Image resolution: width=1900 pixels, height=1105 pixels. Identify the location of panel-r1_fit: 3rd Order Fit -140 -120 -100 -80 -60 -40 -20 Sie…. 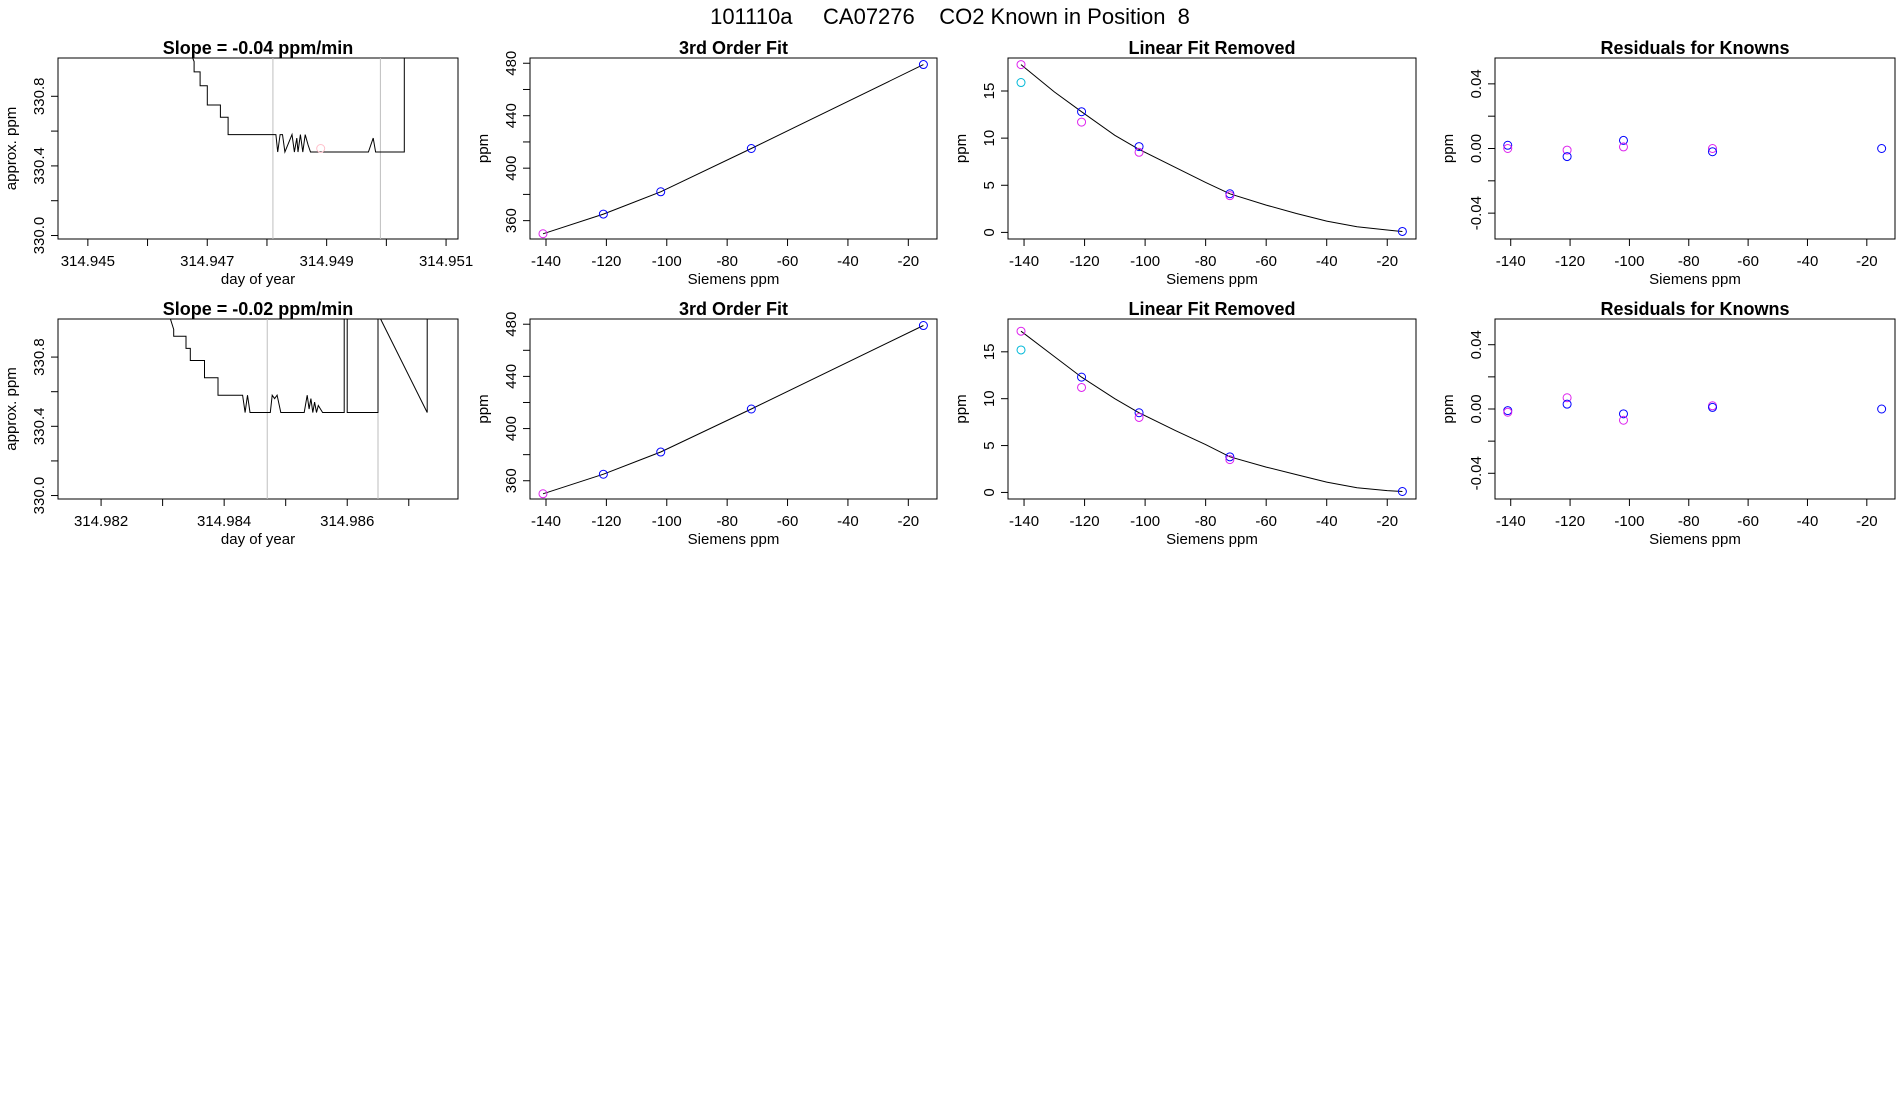
(706, 163).